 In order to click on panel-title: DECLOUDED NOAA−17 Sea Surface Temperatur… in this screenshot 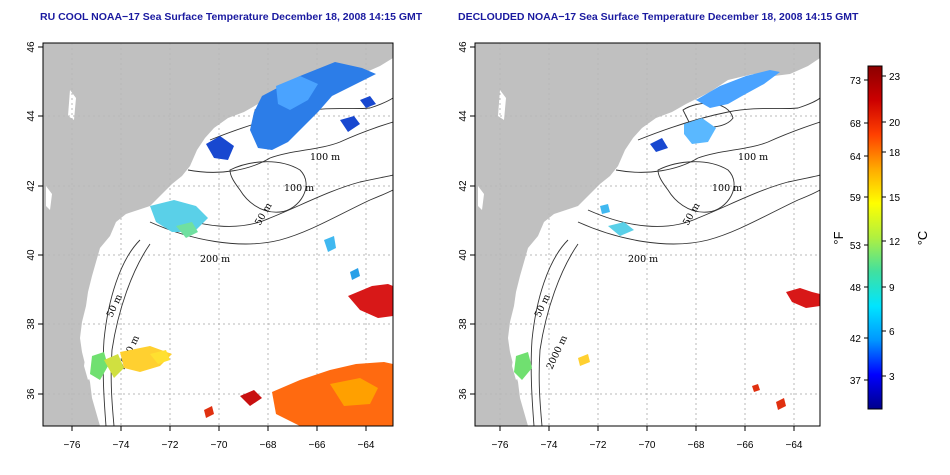, I will do `click(658, 17)`.